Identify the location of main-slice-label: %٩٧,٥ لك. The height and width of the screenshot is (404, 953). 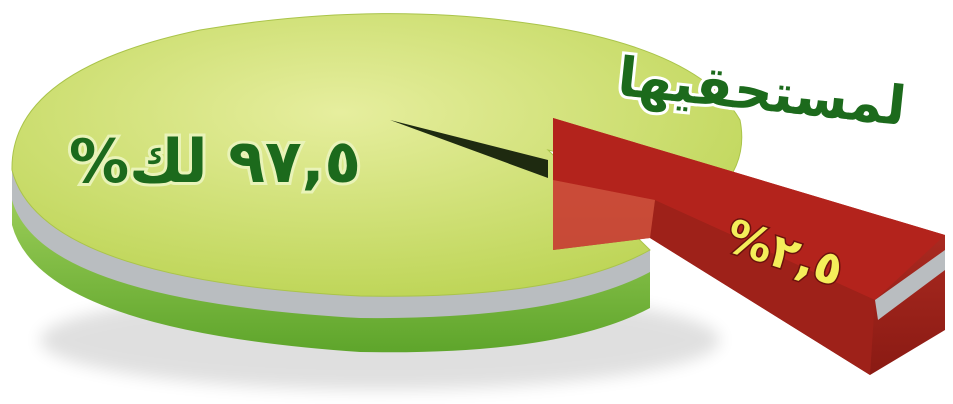
(215, 162).